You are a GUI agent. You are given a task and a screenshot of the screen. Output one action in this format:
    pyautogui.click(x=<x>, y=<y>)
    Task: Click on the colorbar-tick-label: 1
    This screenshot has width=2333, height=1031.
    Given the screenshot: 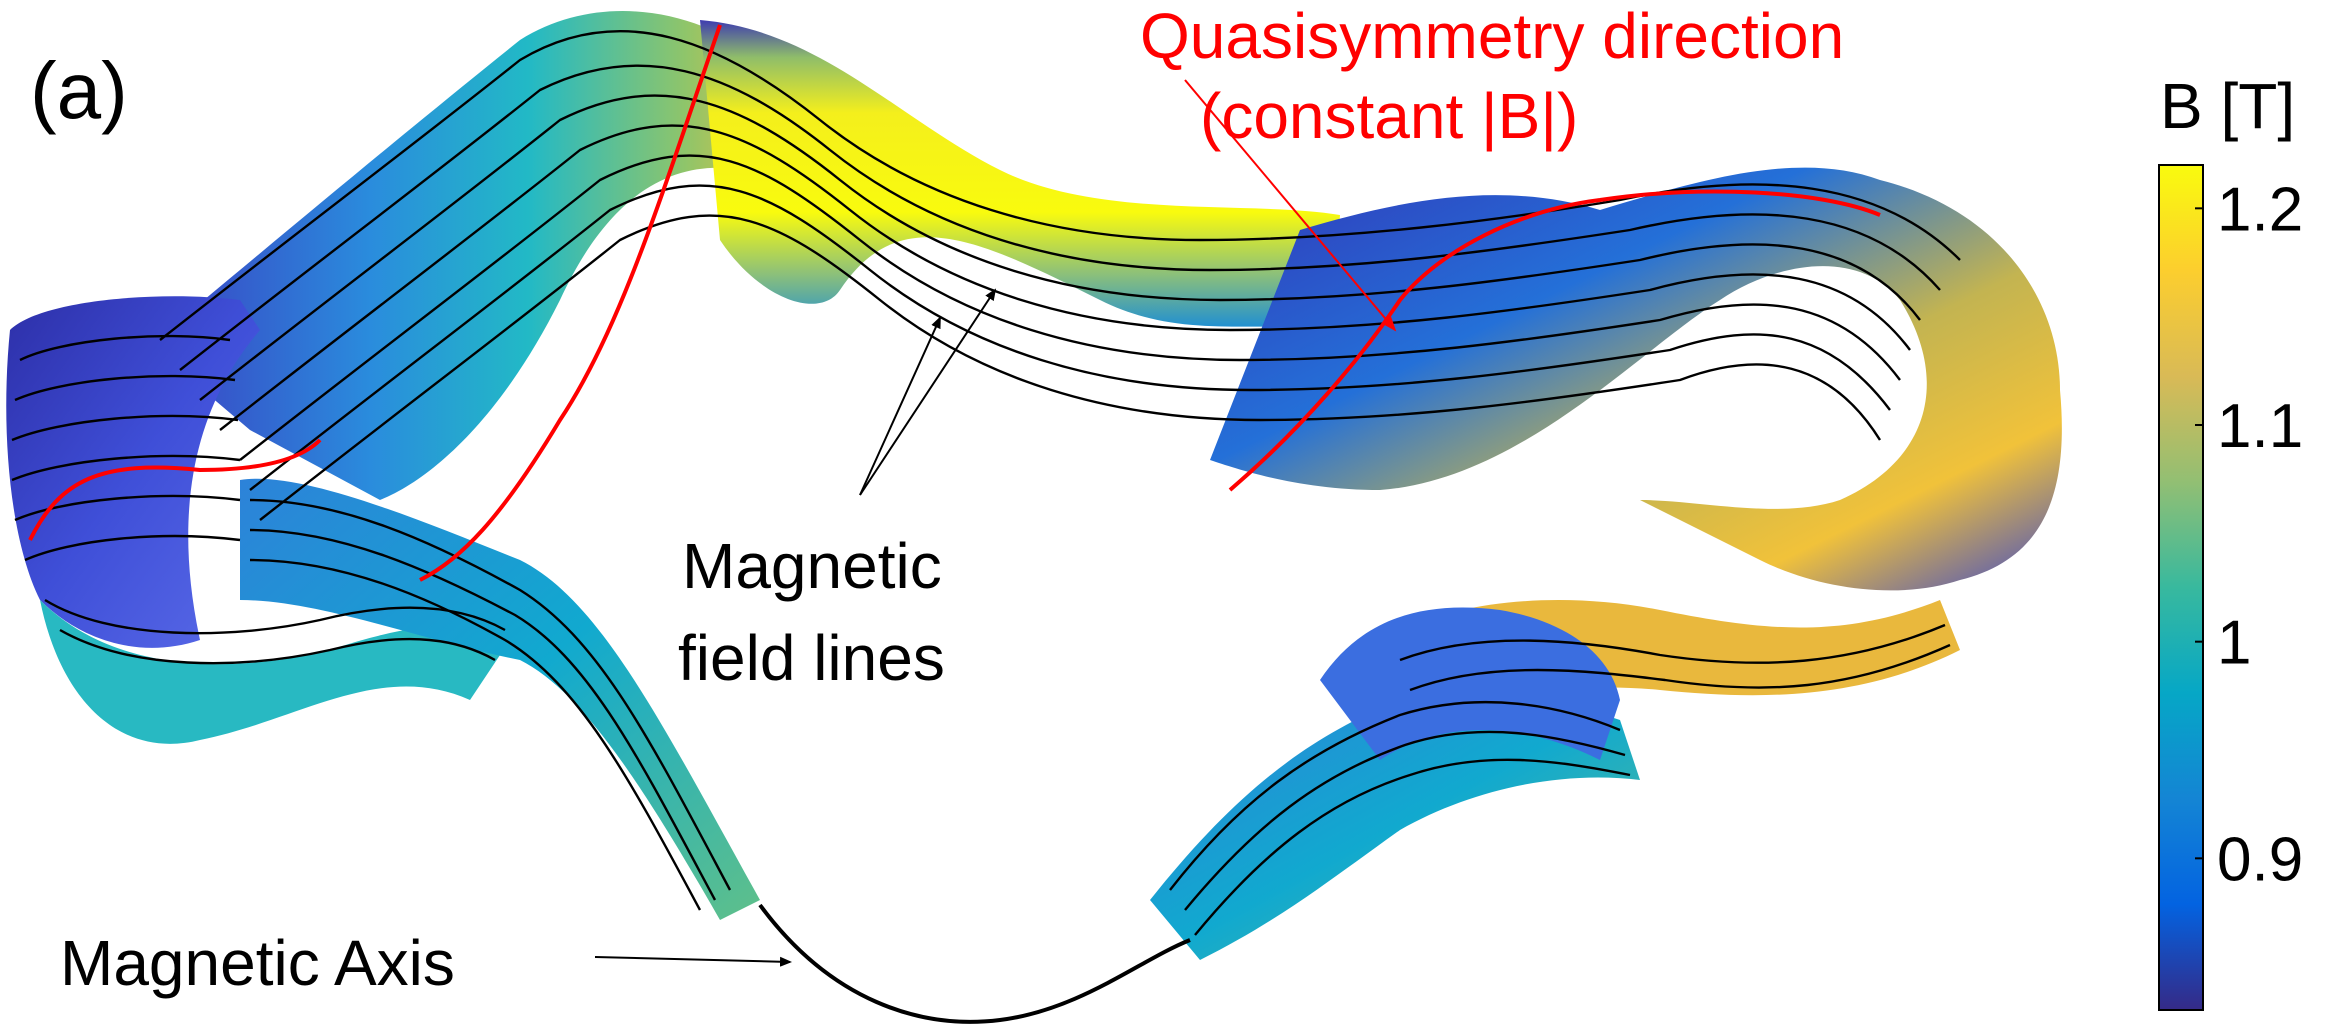 What is the action you would take?
    pyautogui.click(x=2234, y=643)
    